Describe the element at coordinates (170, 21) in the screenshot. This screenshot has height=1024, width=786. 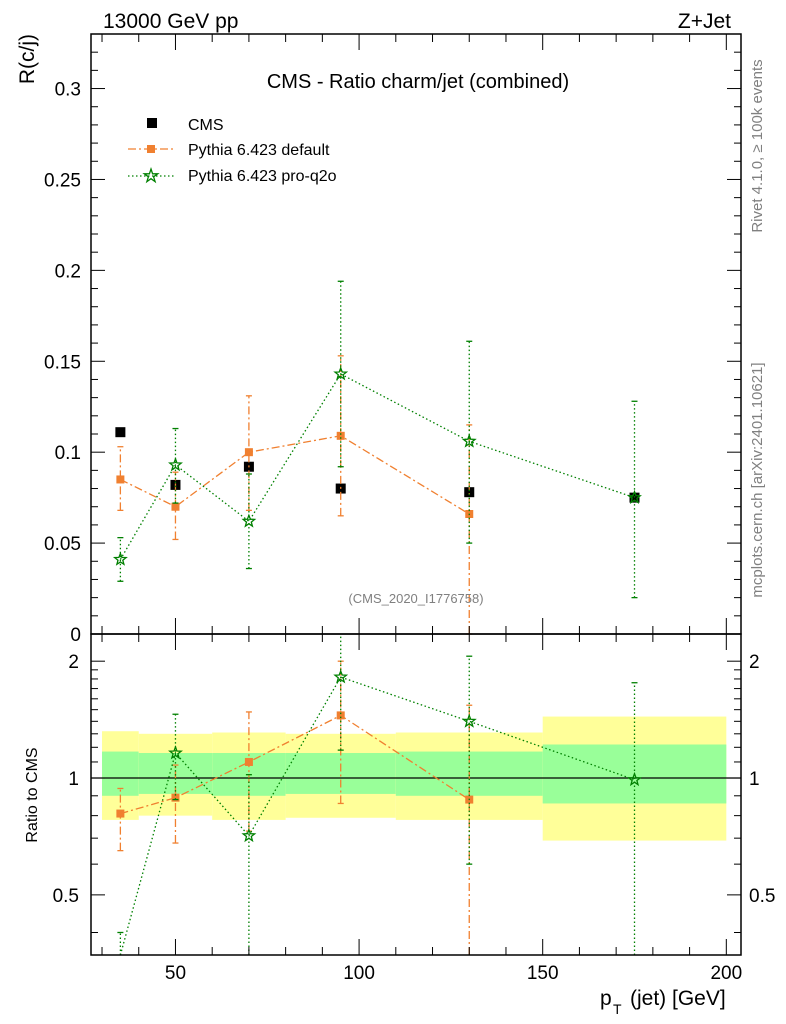
I see `header-left: 13000 GeV pp` at that location.